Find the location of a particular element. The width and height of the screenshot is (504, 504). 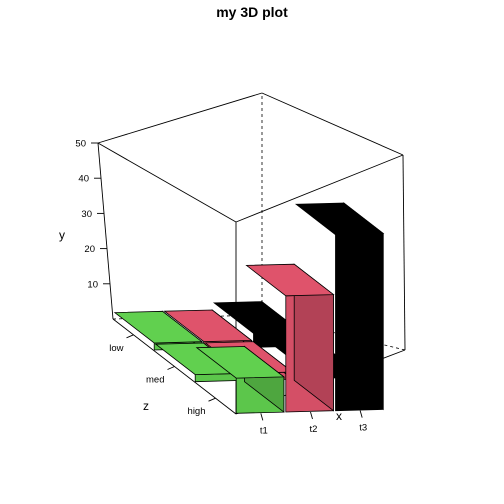

z-tick-label: med is located at coordinates (155, 380).